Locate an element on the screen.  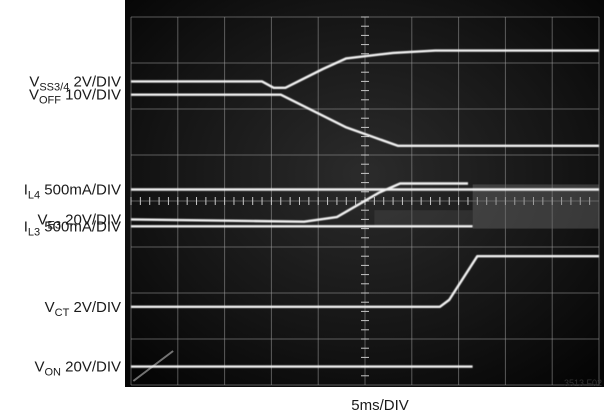
channel-label: VCT 2V/DIV is located at coordinates (83, 309).